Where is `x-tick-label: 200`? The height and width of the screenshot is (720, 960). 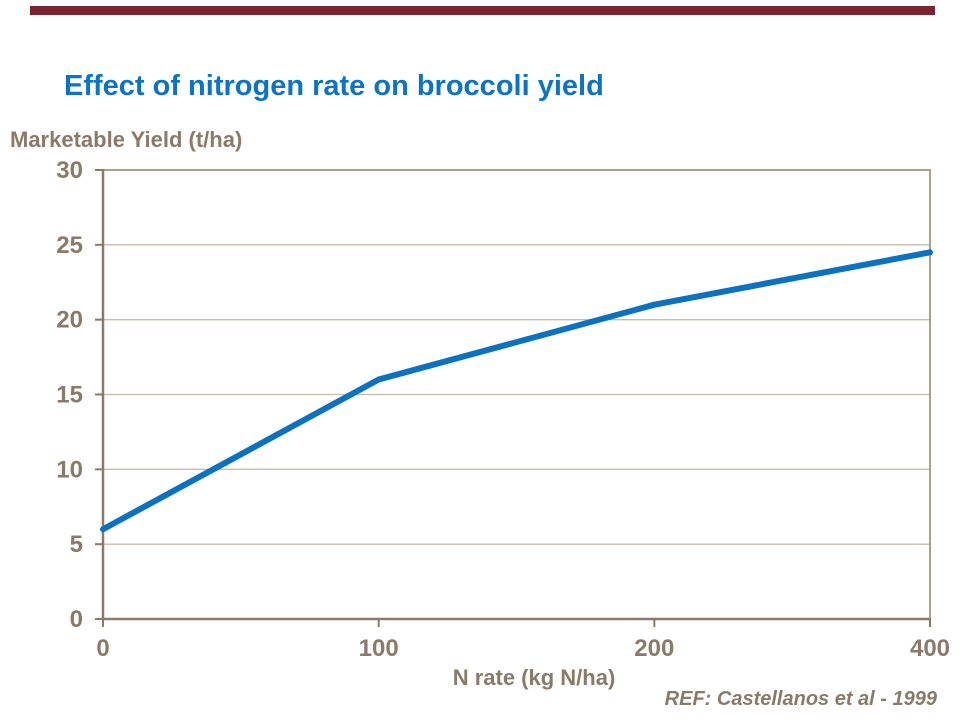
x-tick-label: 200 is located at coordinates (654, 648).